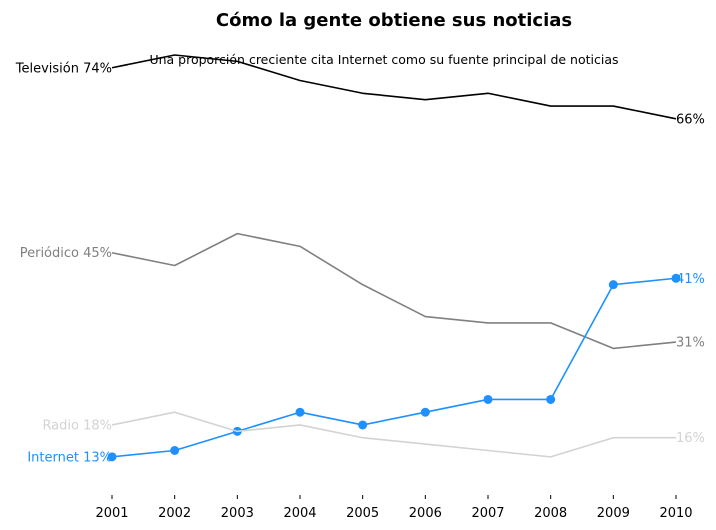 Image resolution: width=716 pixels, height=530 pixels. What do you see at coordinates (66, 253) in the screenshot?
I see `series-start-label-periodico: Periódico 45%` at bounding box center [66, 253].